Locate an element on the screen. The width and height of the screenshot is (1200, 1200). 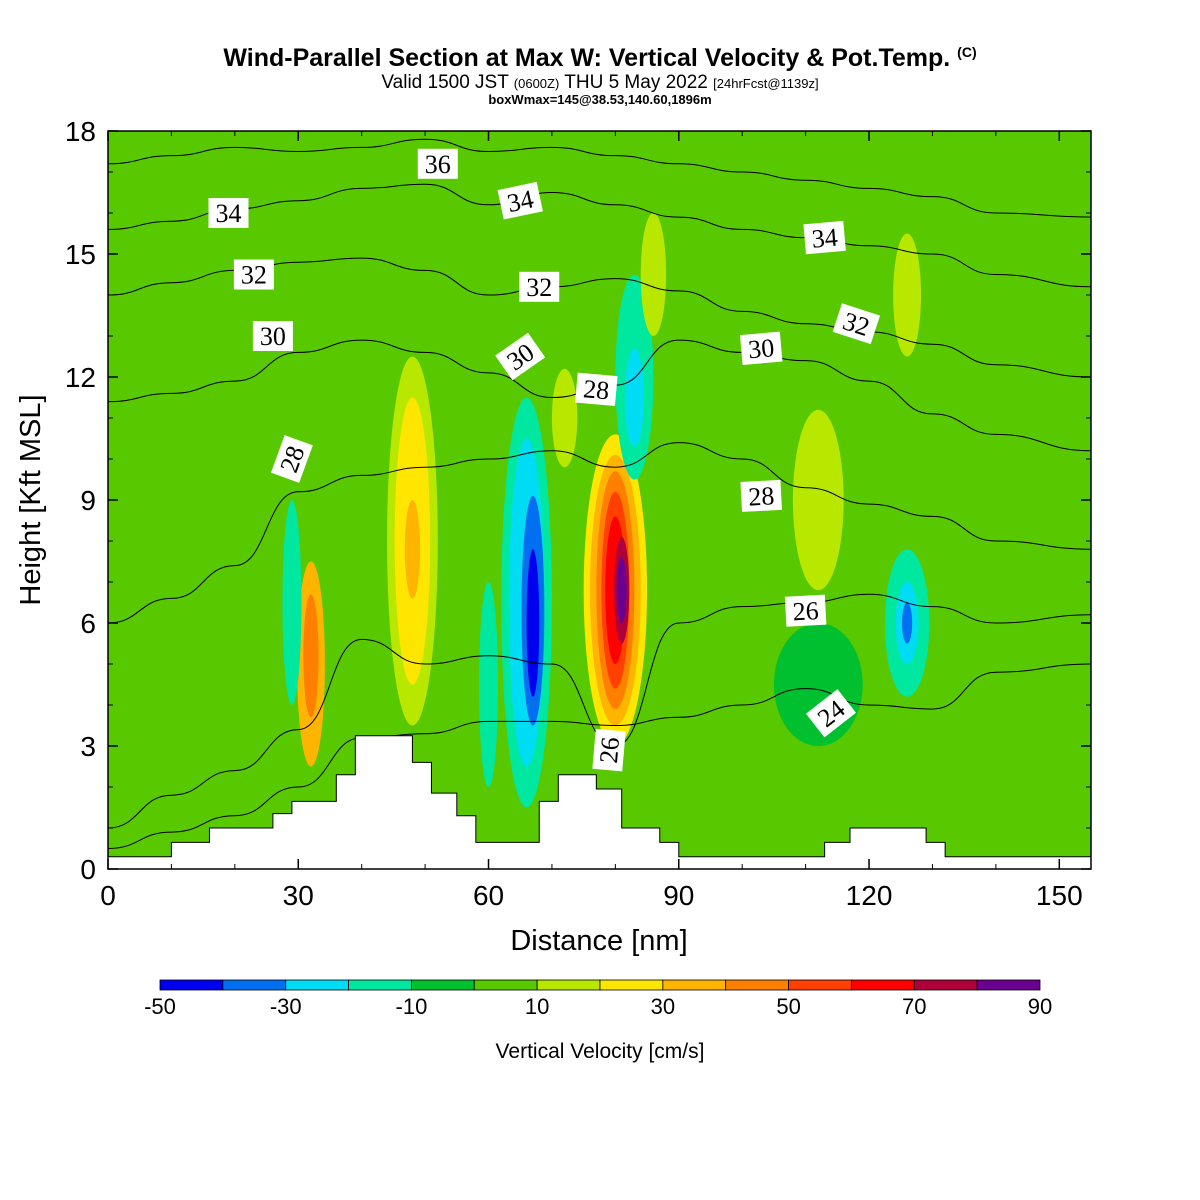
contour-label-6: 32 is located at coordinates (856, 324).